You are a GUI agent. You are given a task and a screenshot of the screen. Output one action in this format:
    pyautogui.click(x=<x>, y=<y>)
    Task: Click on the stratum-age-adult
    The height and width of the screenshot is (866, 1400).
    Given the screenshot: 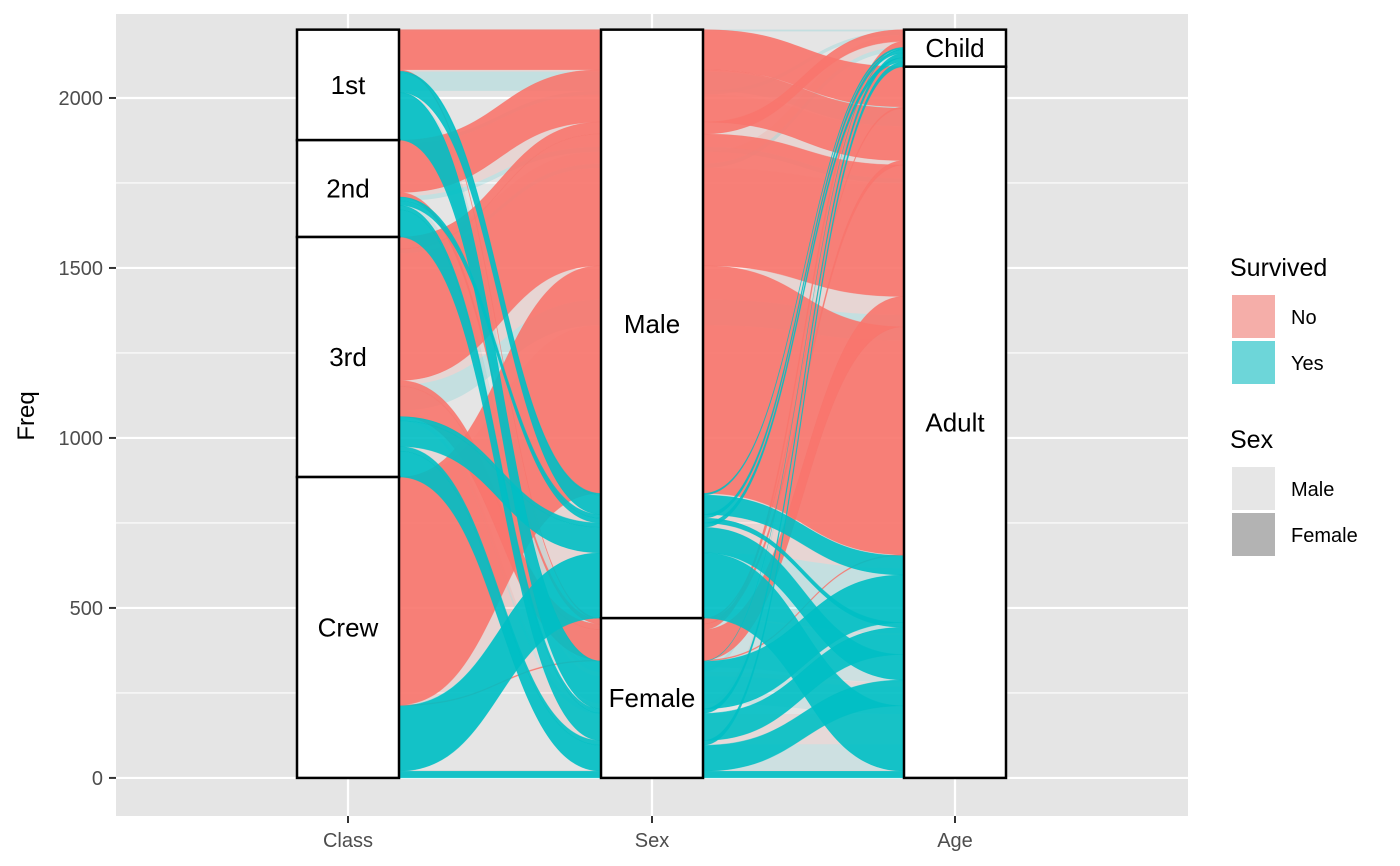 What is the action you would take?
    pyautogui.click(x=955, y=422)
    